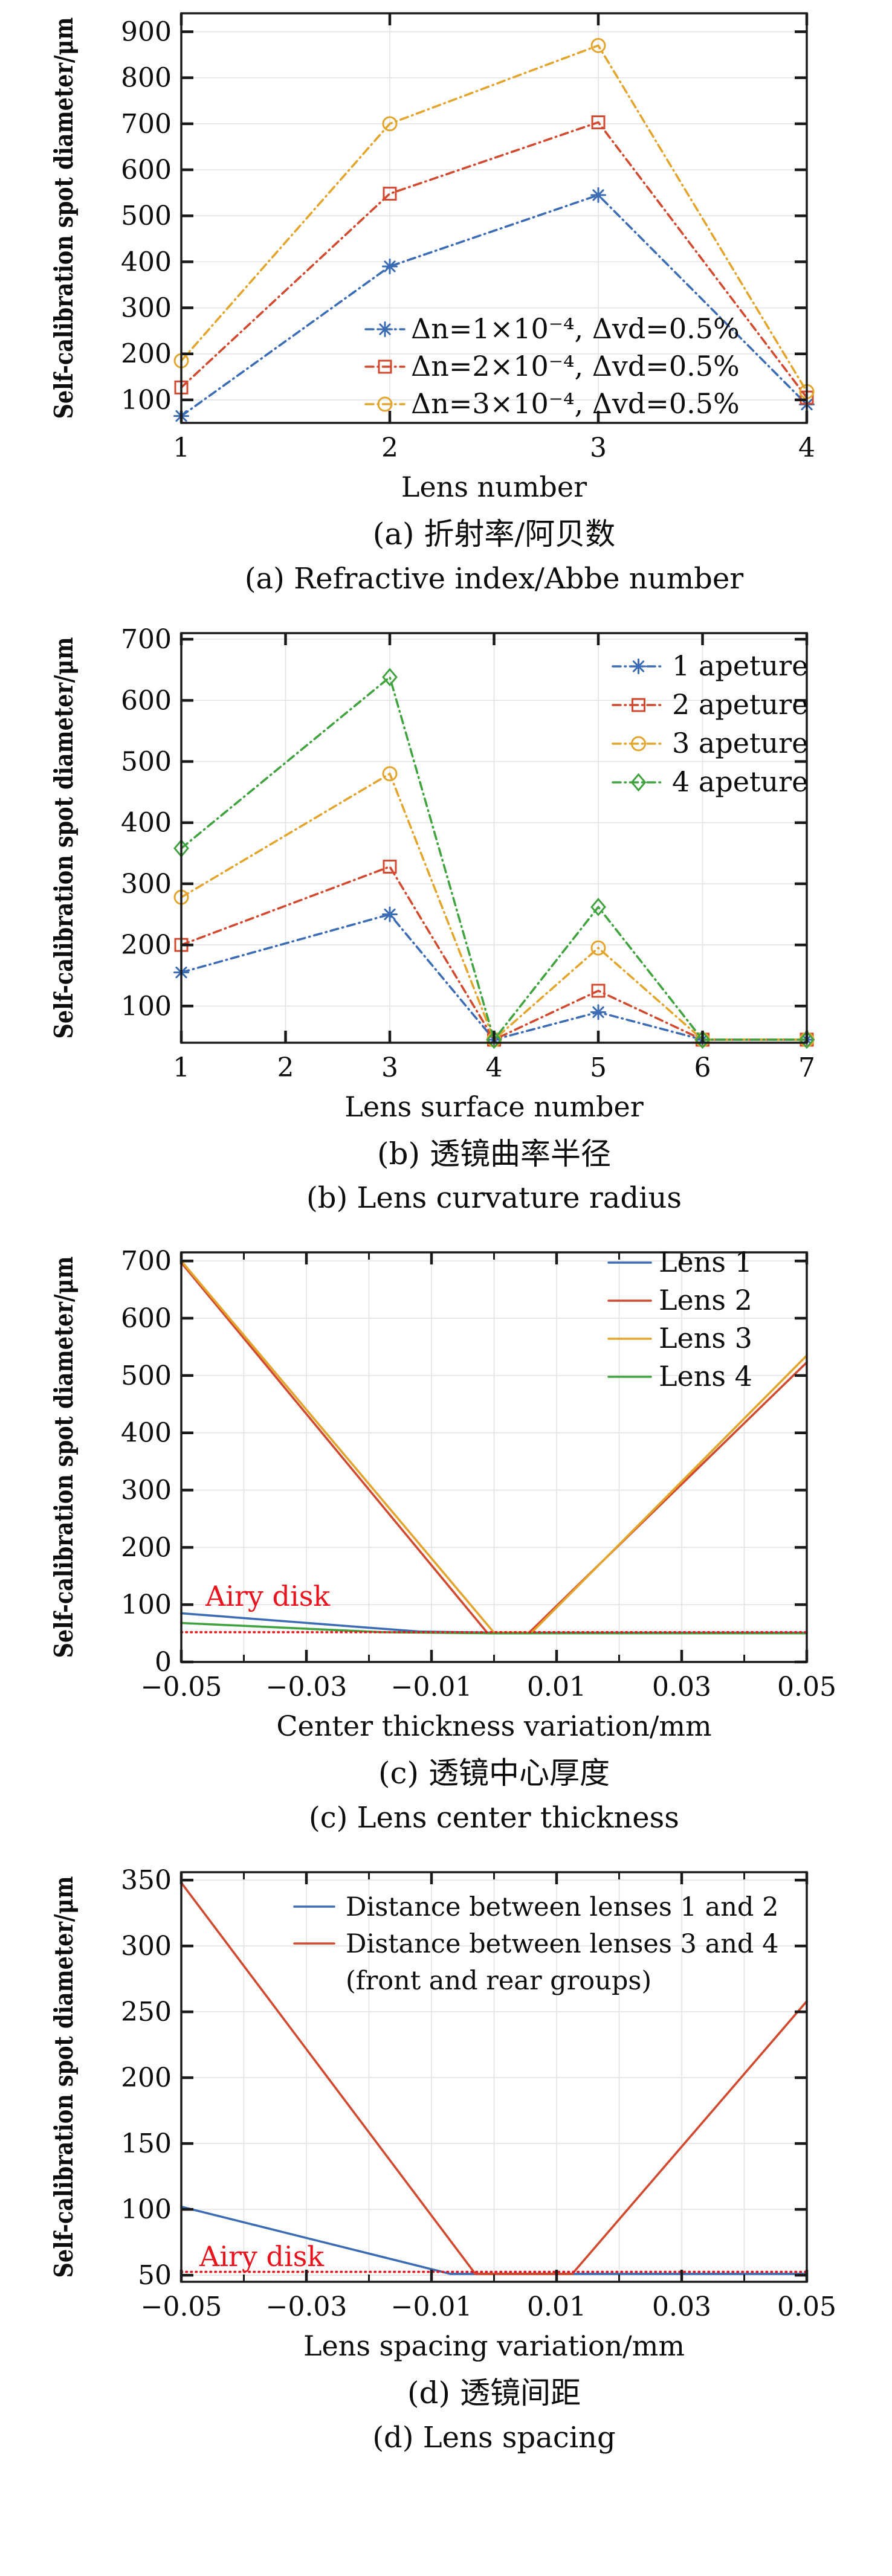 Image resolution: width=892 pixels, height=2576 pixels. I want to click on svg-text: 150, so click(146, 2143).